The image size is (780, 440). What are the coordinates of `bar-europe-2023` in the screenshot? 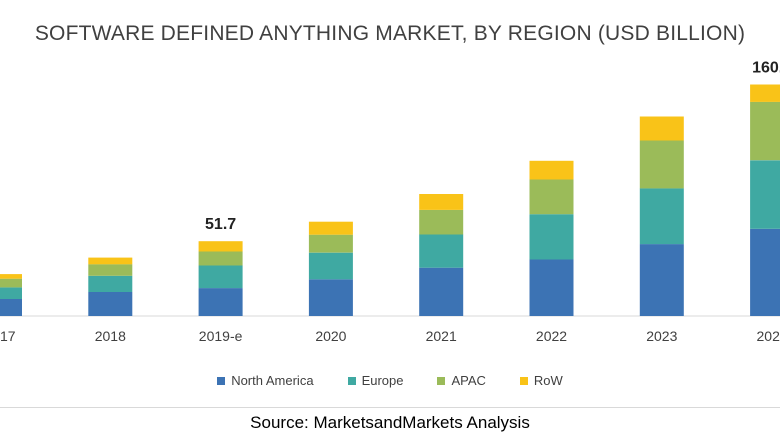 It's located at (661, 216).